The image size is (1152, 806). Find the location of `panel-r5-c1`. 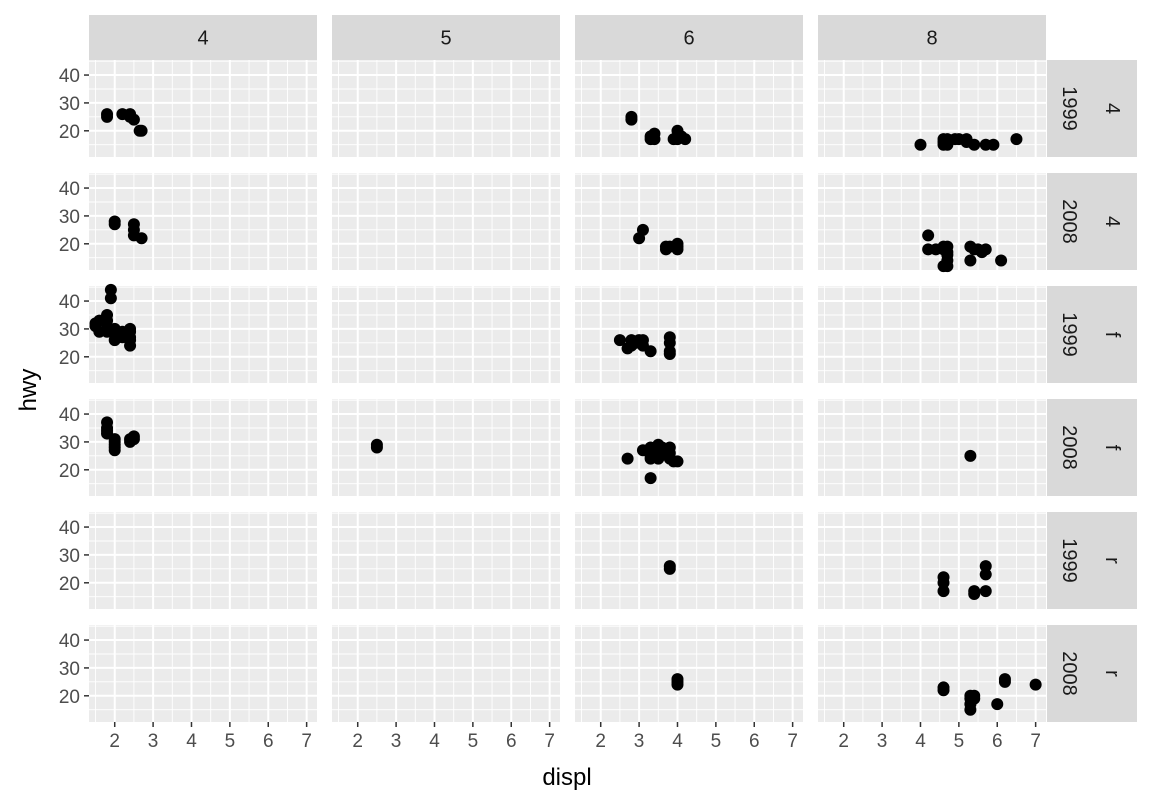

panel-r5-c1 is located at coordinates (446, 673).